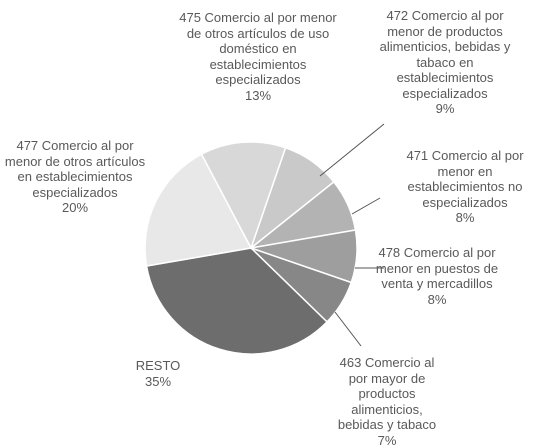 Image resolution: width=535 pixels, height=448 pixels. What do you see at coordinates (445, 108) in the screenshot?
I see `value-label: 9%` at bounding box center [445, 108].